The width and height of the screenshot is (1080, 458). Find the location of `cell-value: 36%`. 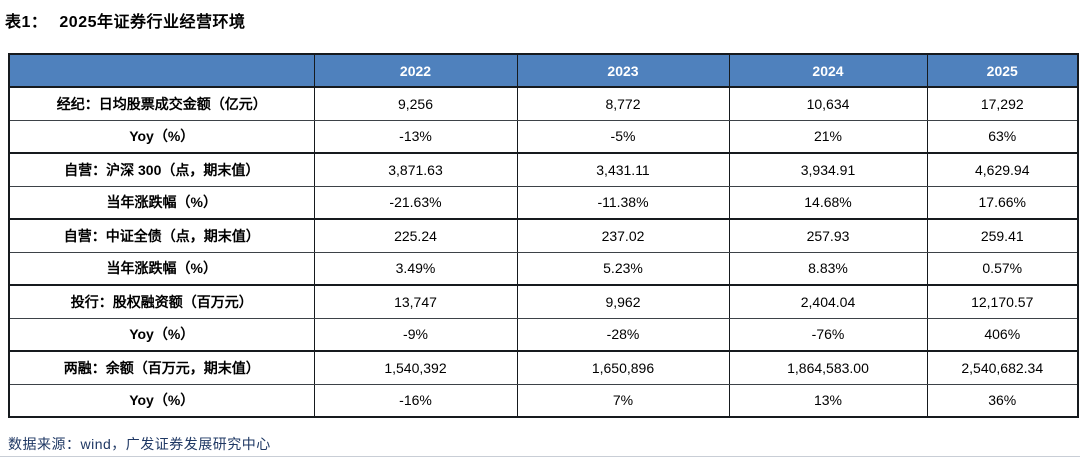

cell-value: 36% is located at coordinates (1002, 401).